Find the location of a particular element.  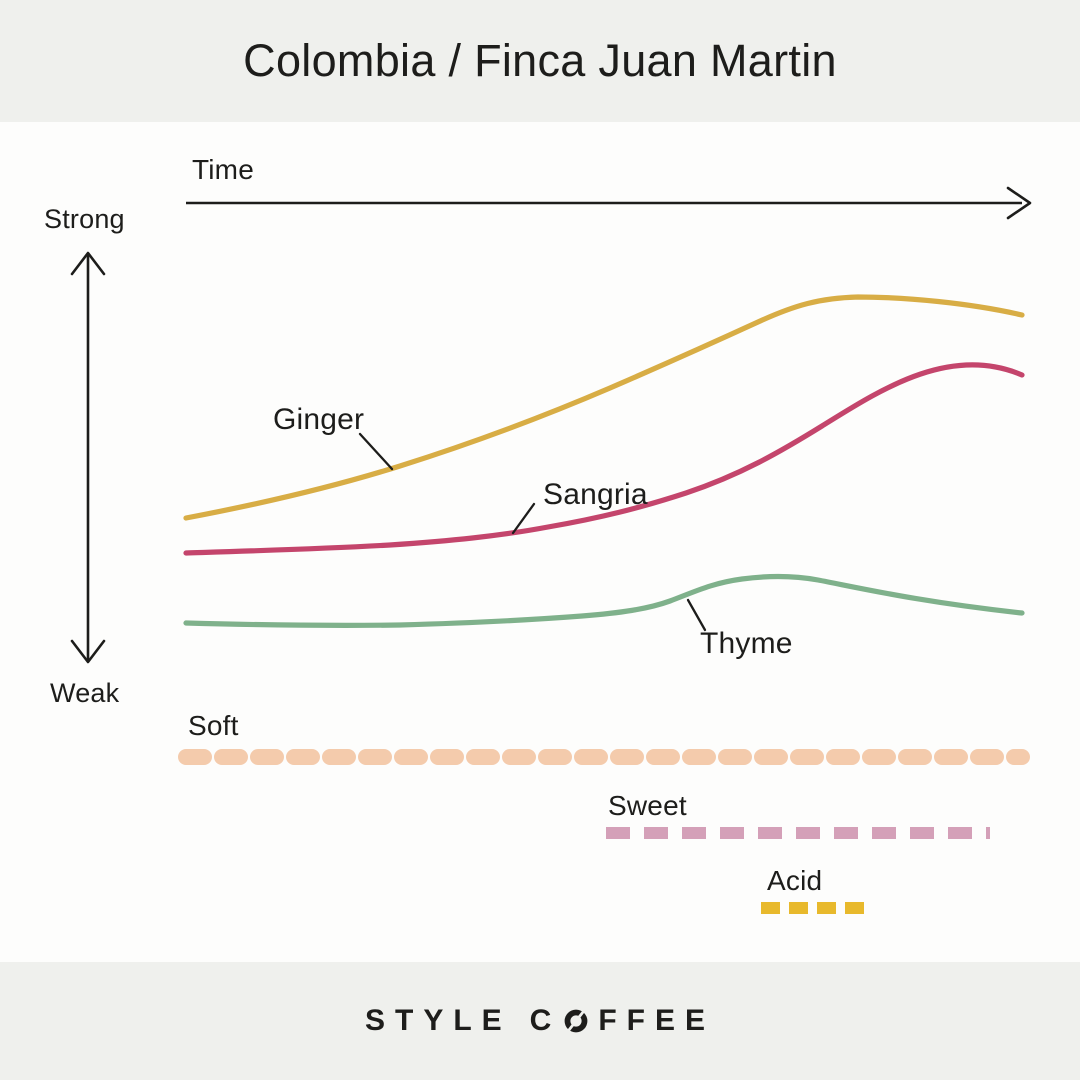

leader-lines-layer is located at coordinates (532, 532).